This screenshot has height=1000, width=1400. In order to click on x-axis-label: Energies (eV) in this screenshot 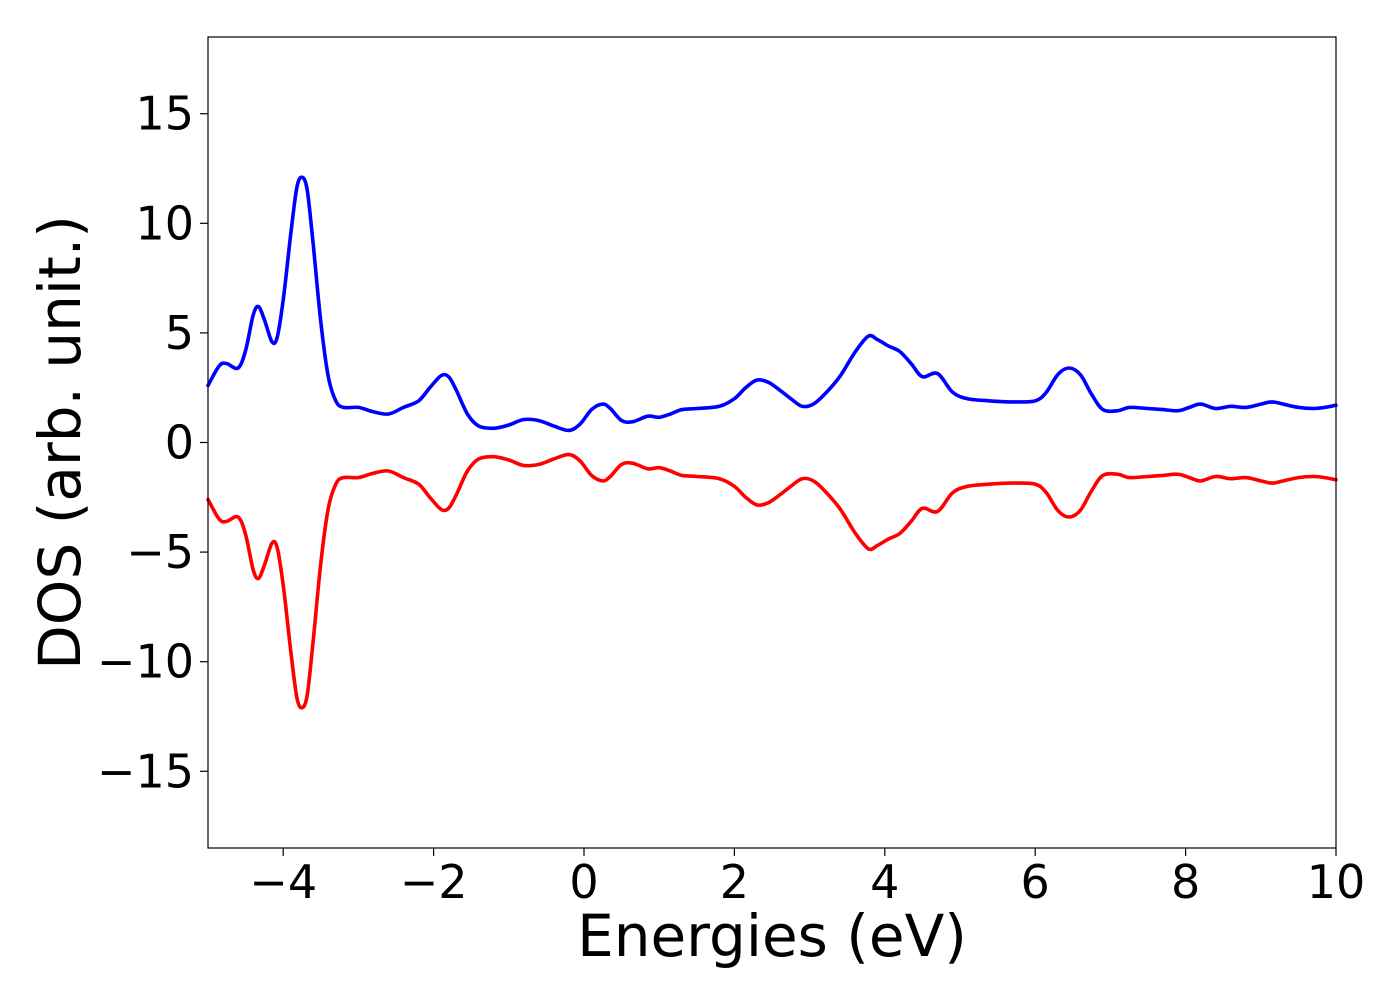, I will do `click(772, 936)`.